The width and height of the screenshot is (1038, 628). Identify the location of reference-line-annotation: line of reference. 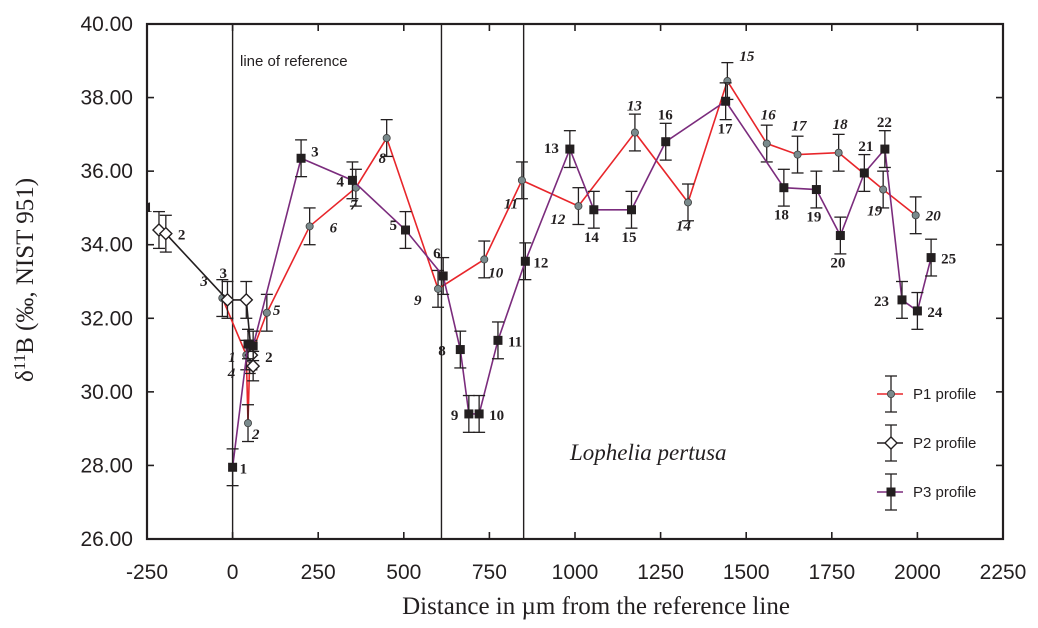
(294, 61).